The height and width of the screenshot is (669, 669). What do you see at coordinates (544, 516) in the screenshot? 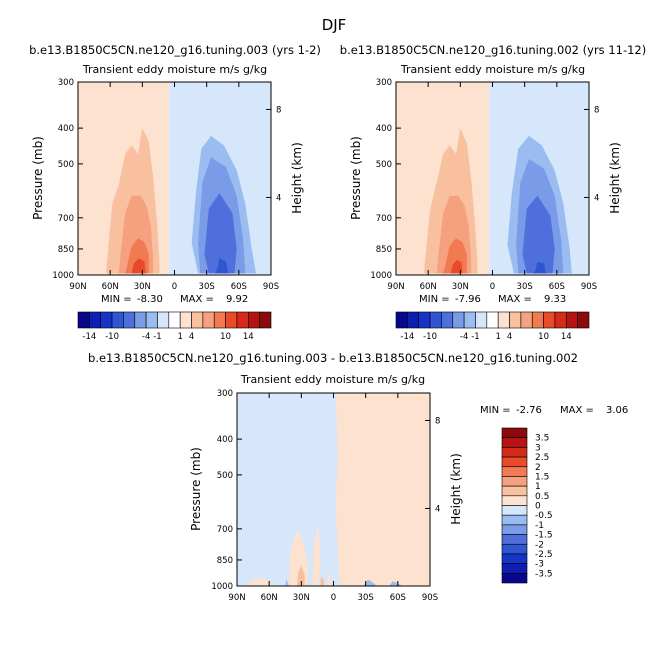
I see `colorbar-label: -0.5` at bounding box center [544, 516].